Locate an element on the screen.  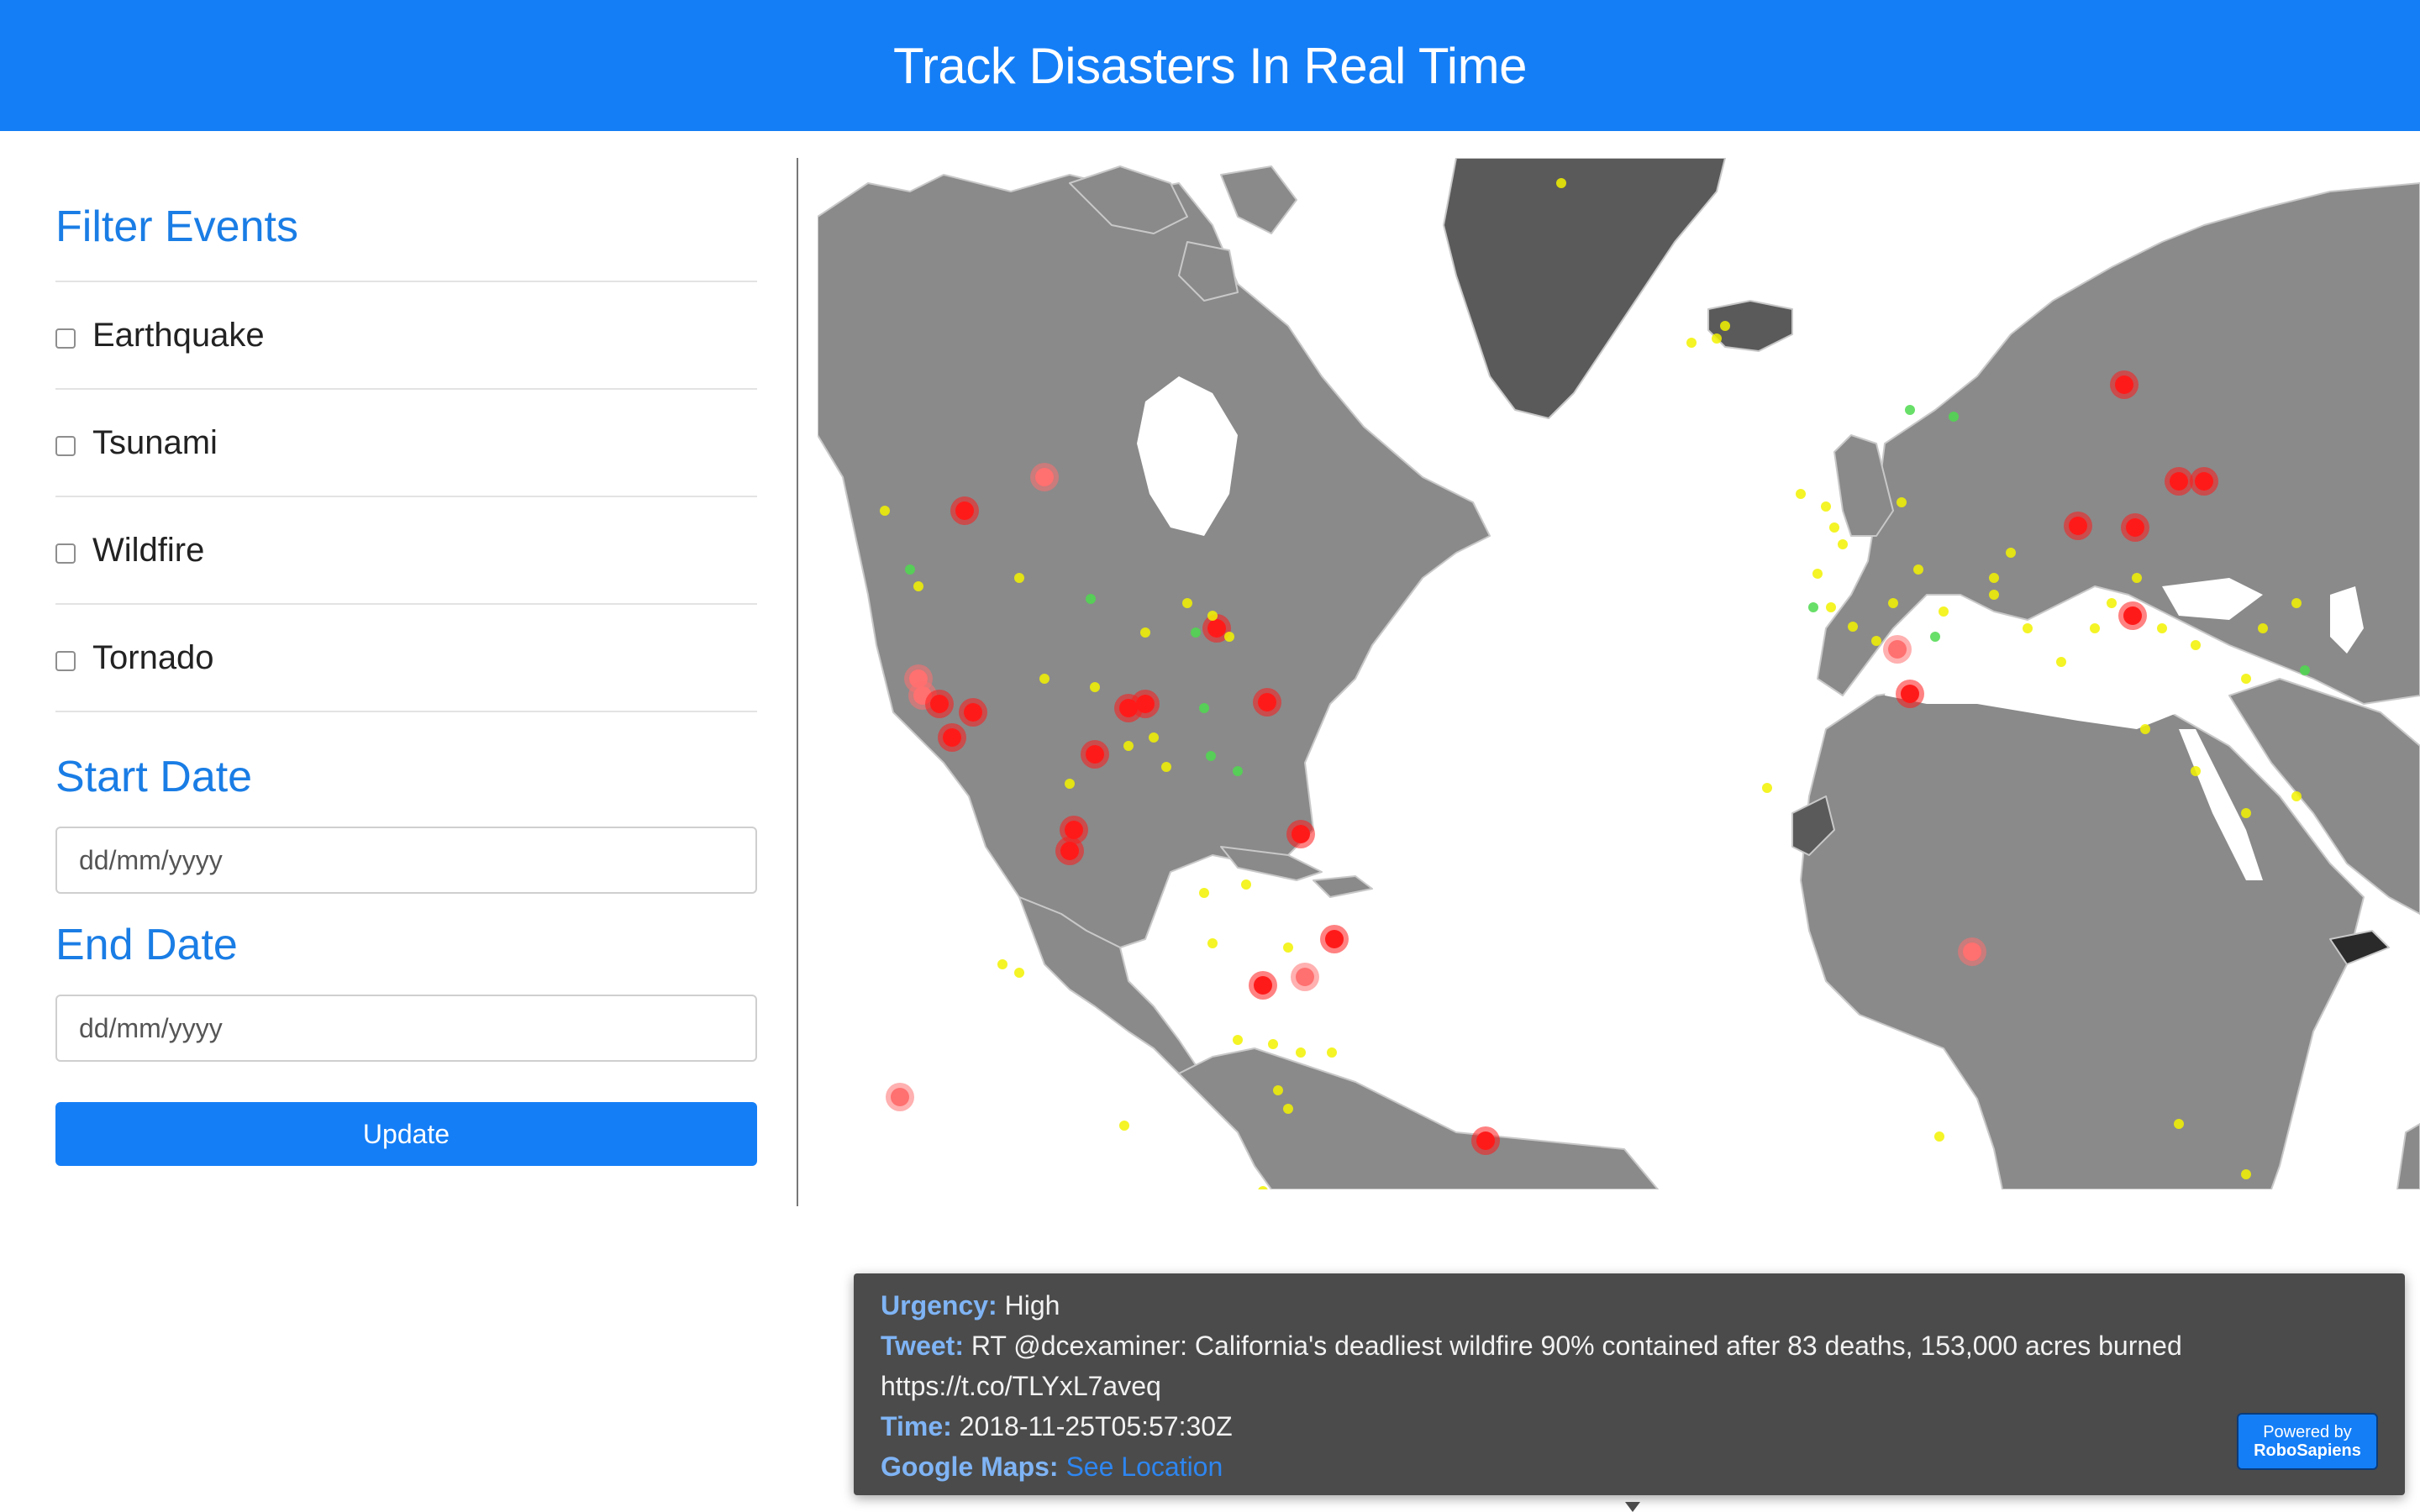
wildfire-checkbox is located at coordinates (65, 553).